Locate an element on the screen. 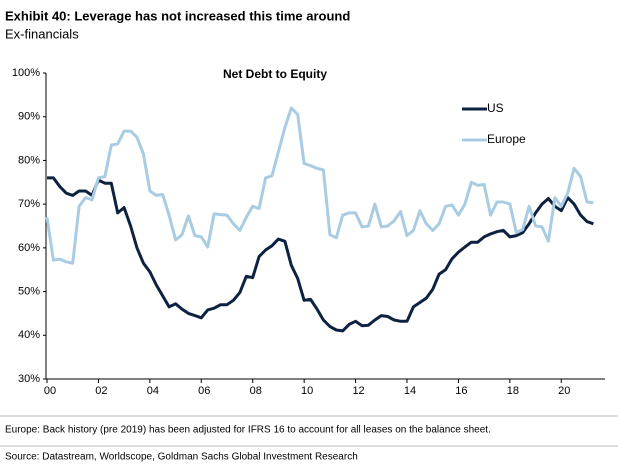 The width and height of the screenshot is (618, 476). y-tick-label: 80% is located at coordinates (29, 160).